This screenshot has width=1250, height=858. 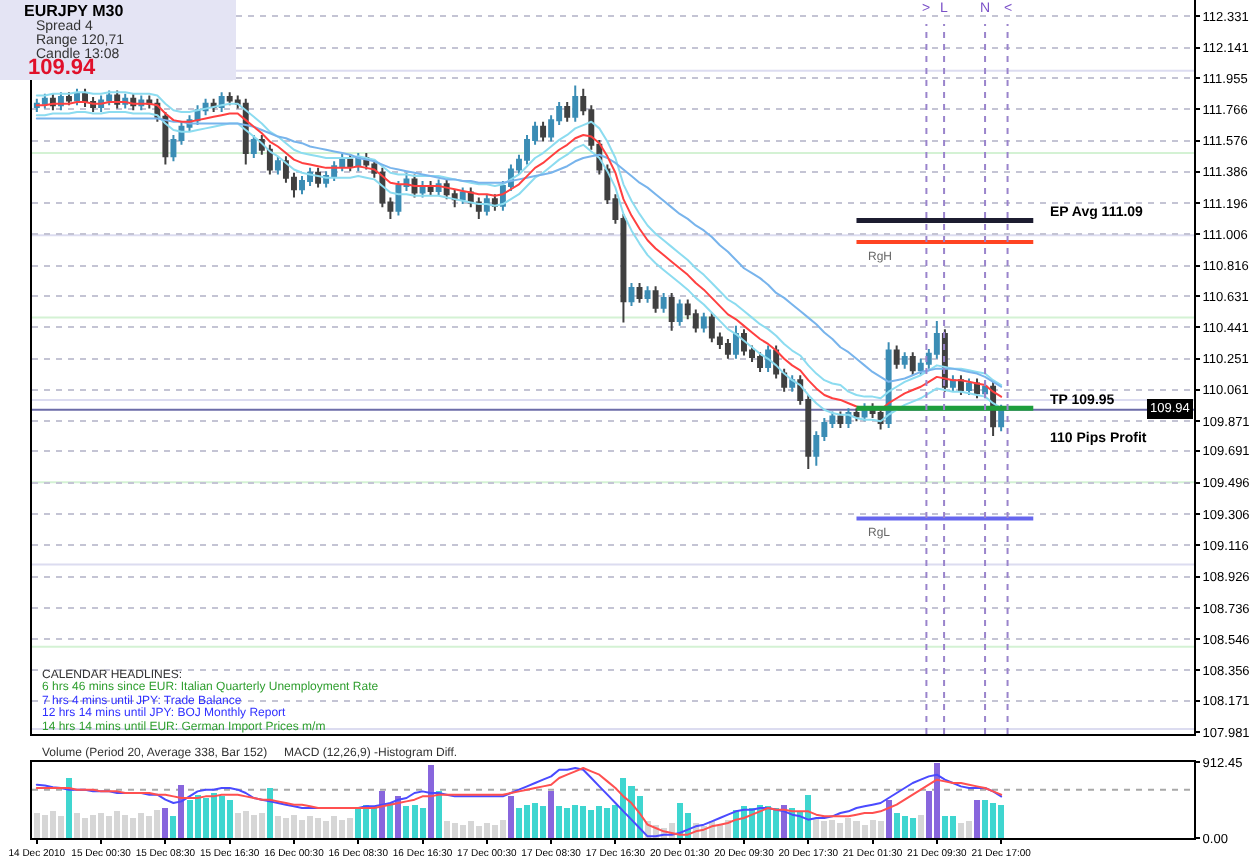 What do you see at coordinates (62, 68) in the screenshot?
I see `annotation: 109.94` at bounding box center [62, 68].